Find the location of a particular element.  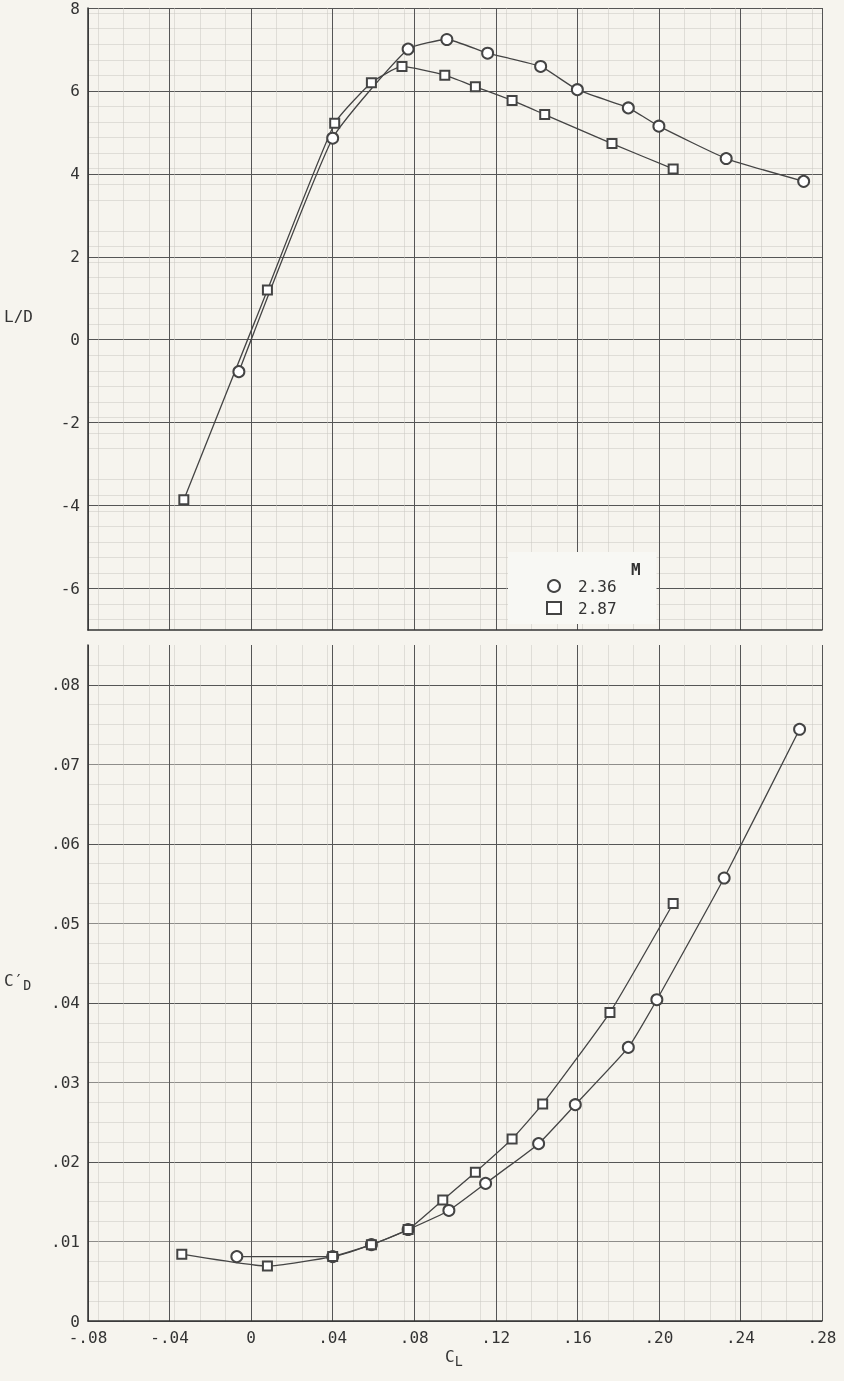

y-axis-title: L/D is located at coordinates (18, 316).